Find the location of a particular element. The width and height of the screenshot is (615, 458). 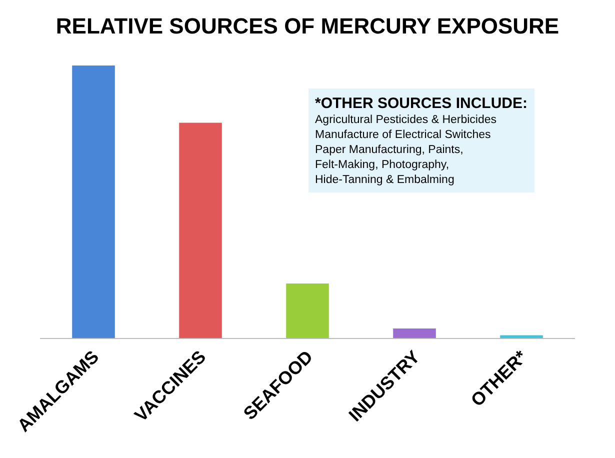

annotation: Agricultural Pesticides & Herbicides Manufacture of Electrical Switches Paper Manufacturing, Paints, Felt-Making, Photography, Hide-Tanning & Embalming is located at coordinates (406, 150).